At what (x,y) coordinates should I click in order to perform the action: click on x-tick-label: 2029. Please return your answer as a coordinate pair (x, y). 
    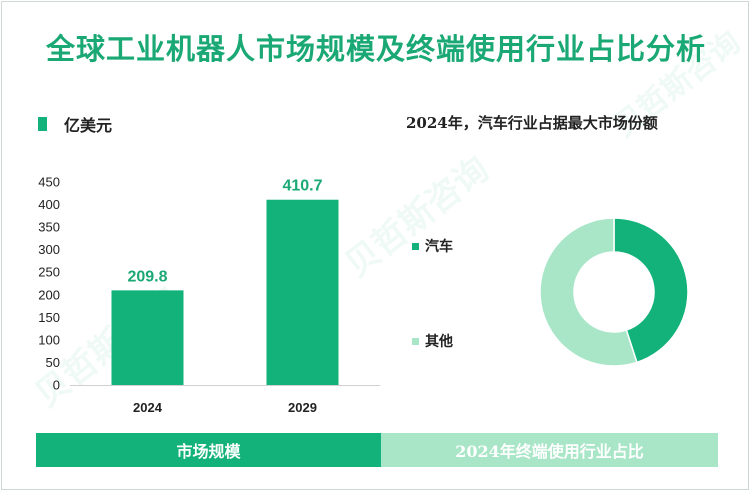
    Looking at the image, I should click on (302, 407).